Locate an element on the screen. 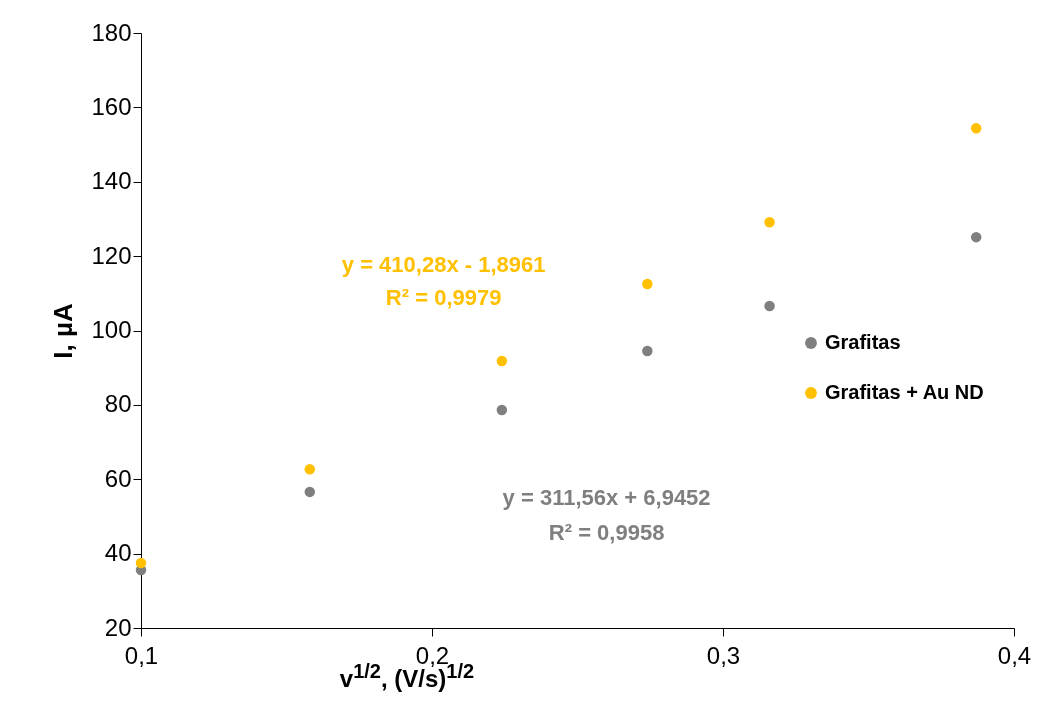 Image resolution: width=1063 pixels, height=720 pixels. y-tick-label: 40 is located at coordinates (118, 553).